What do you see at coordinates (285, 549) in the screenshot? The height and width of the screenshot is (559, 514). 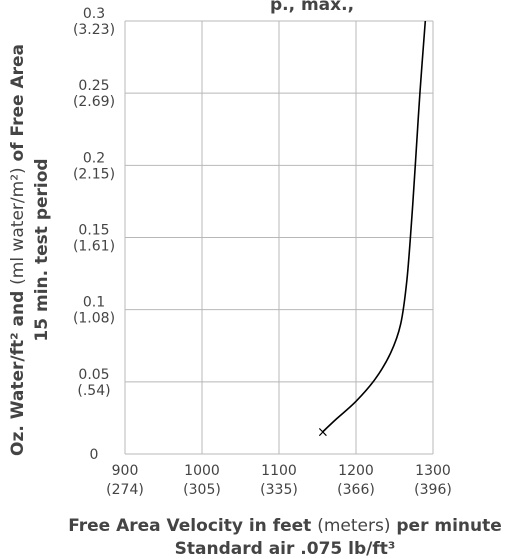 I see `x-axis-title-line2: Standard air .075 lb/ft³` at bounding box center [285, 549].